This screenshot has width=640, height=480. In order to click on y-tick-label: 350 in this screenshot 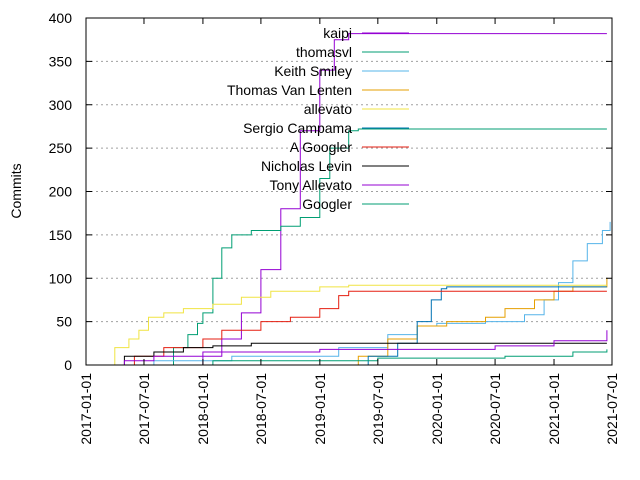, I will do `click(61, 61)`.